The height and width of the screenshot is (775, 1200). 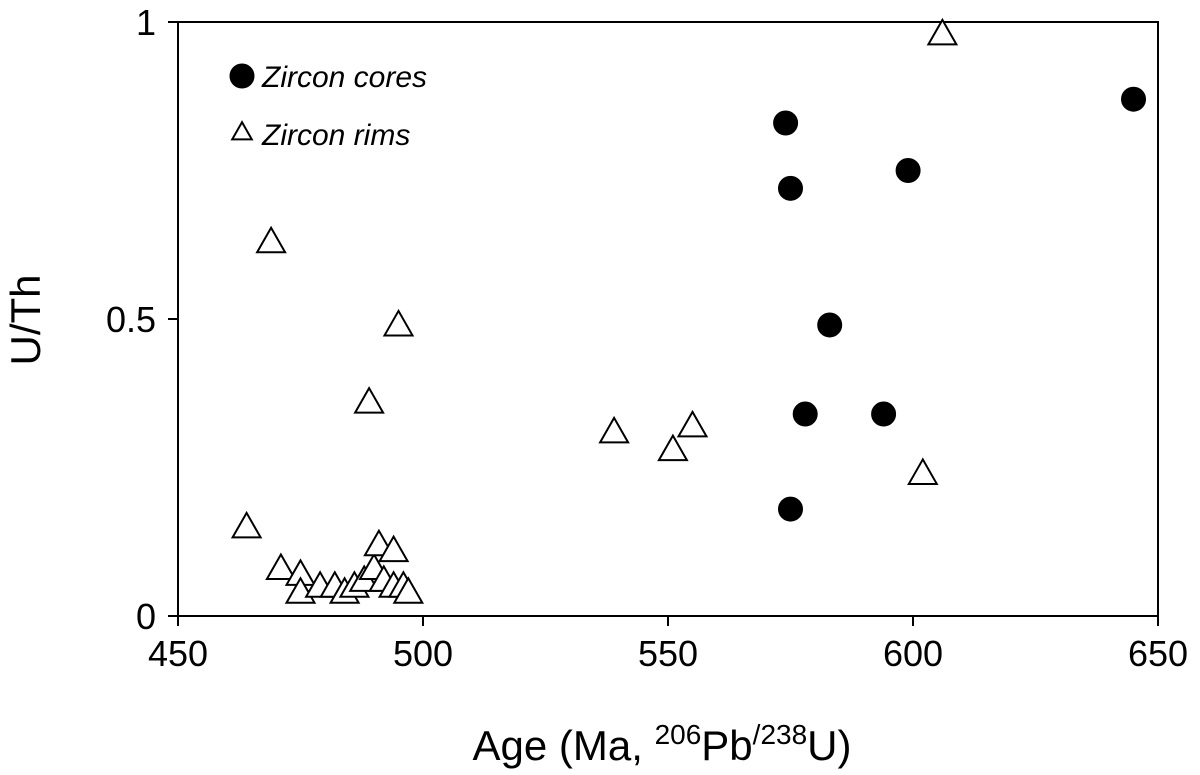 What do you see at coordinates (146, 22) in the screenshot?
I see `y-tick-label: 1` at bounding box center [146, 22].